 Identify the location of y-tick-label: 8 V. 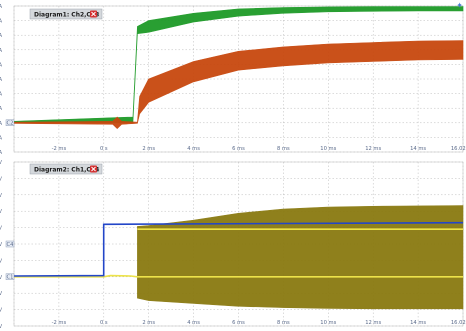
(1, 245).